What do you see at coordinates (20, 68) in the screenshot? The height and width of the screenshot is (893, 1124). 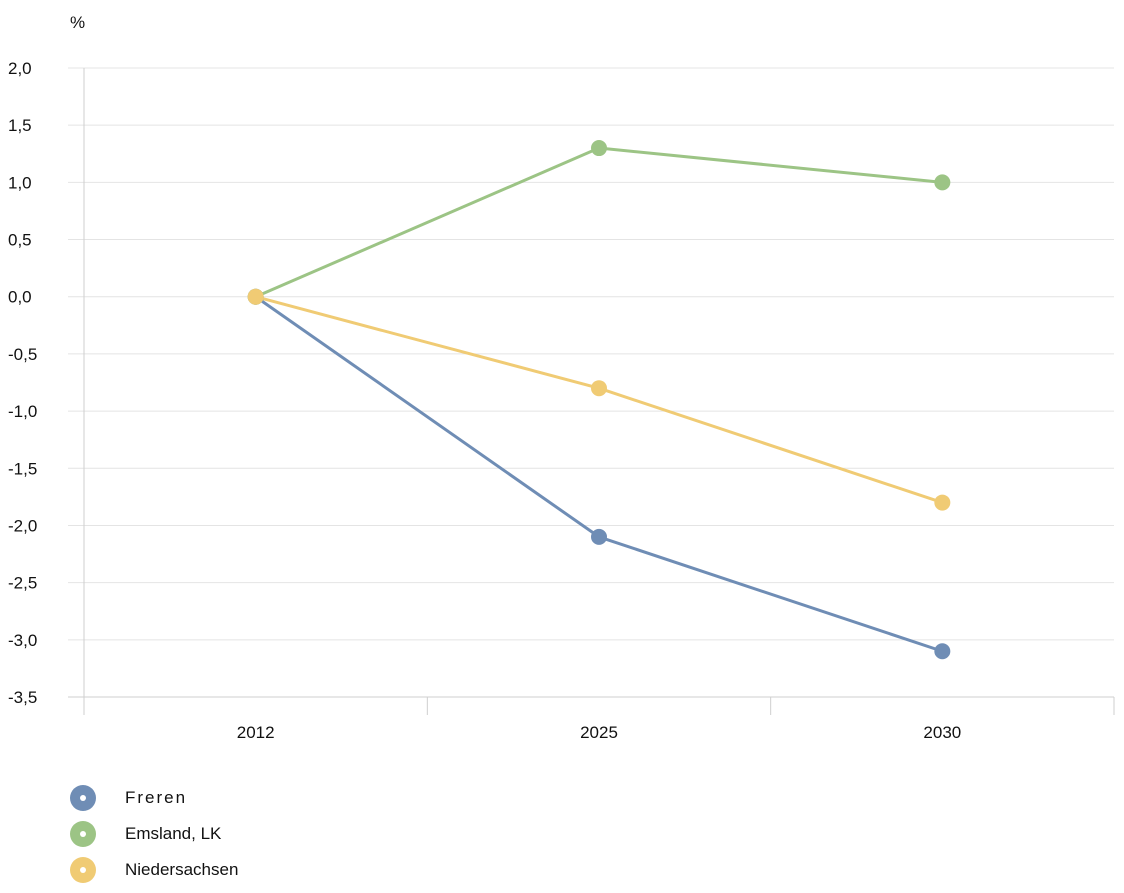 I see `y-tick-label: 2,0` at bounding box center [20, 68].